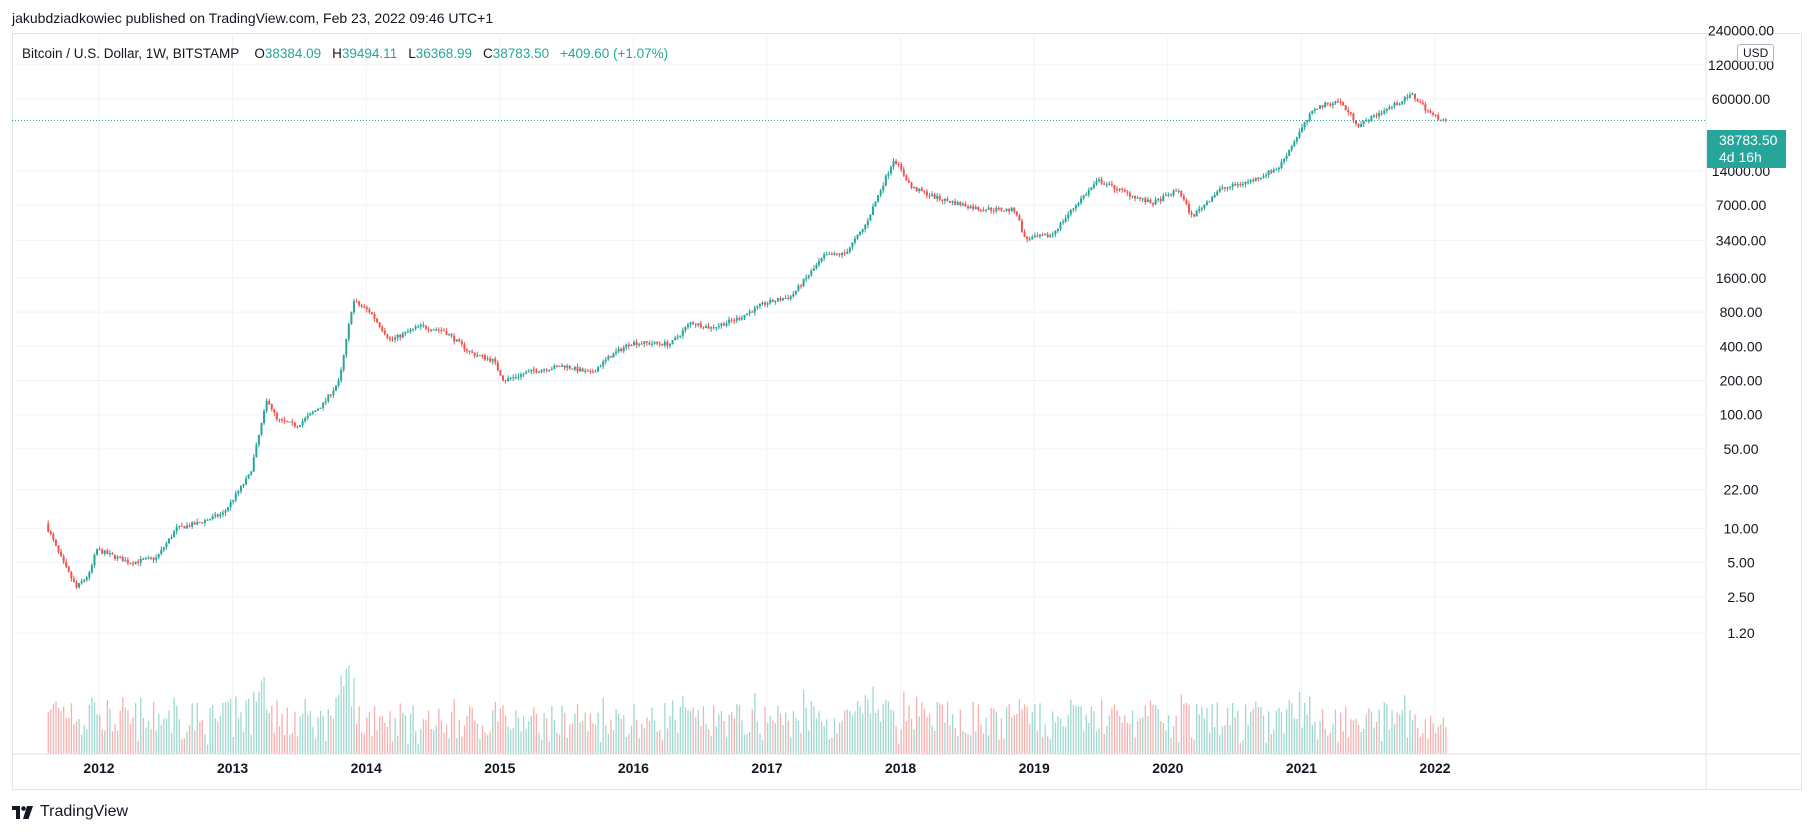 The image size is (1813, 834). What do you see at coordinates (440, 53) in the screenshot?
I see `ohlc-low: L 36368.99` at bounding box center [440, 53].